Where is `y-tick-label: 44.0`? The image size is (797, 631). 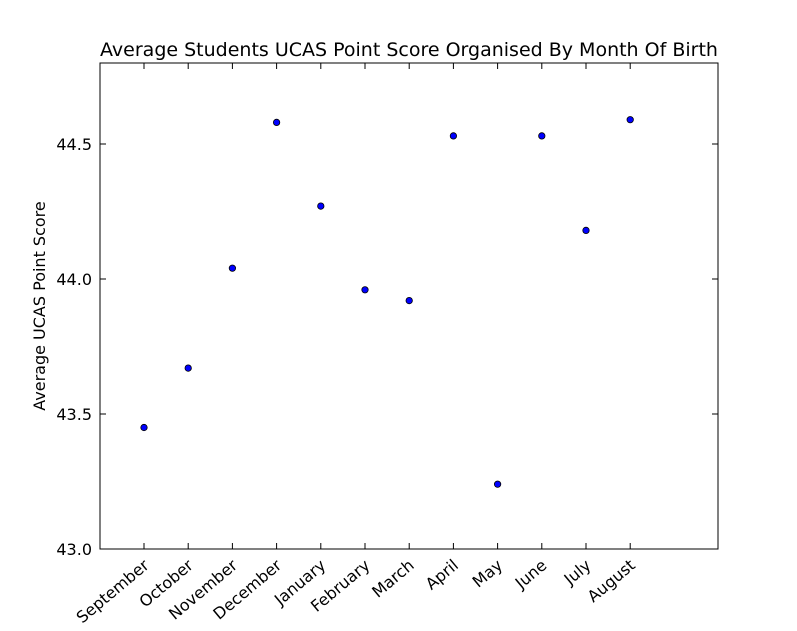
y-tick-label: 44.0 is located at coordinates (74, 279).